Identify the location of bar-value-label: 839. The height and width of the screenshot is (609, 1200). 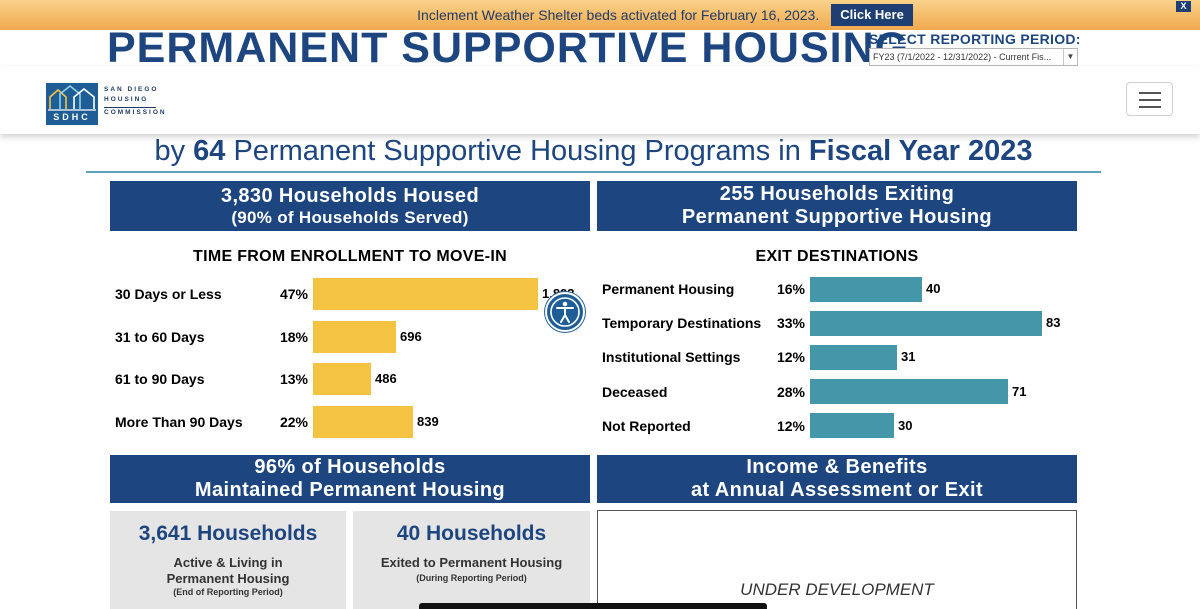
(428, 421).